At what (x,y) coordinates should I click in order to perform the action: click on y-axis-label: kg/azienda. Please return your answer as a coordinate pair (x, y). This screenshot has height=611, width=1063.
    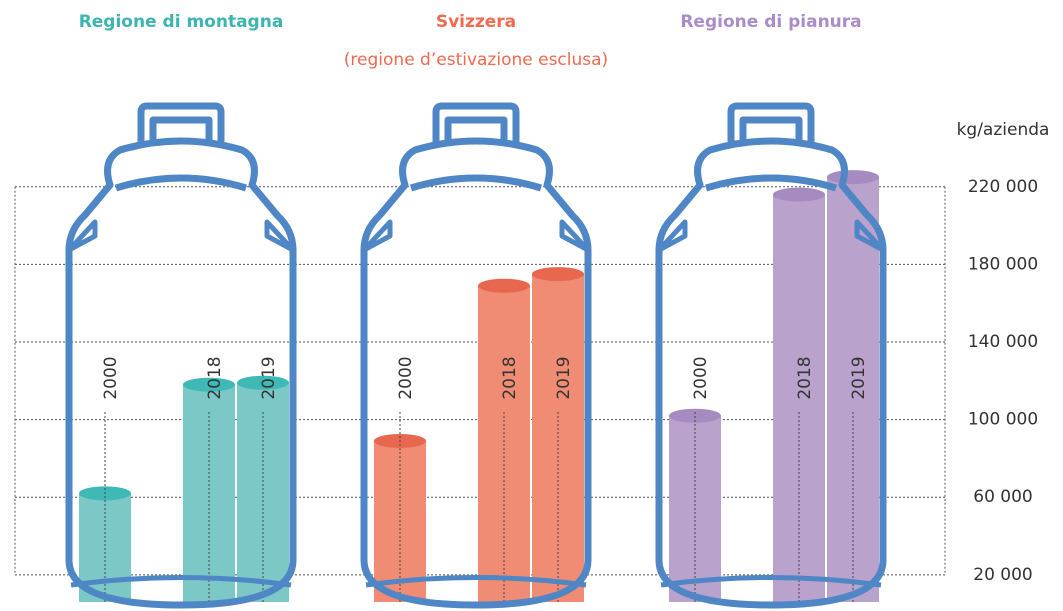
    Looking at the image, I should click on (1003, 130).